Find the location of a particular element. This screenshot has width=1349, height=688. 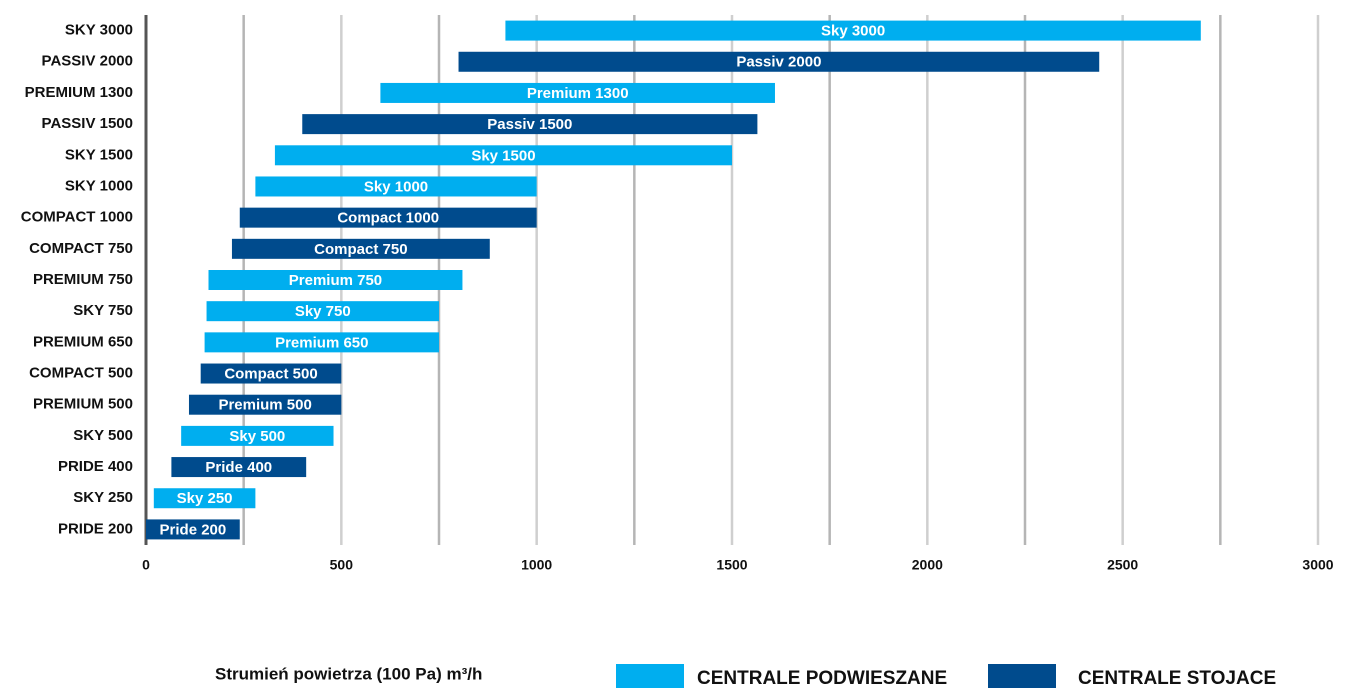

y-tick-label: SKY 3000 is located at coordinates (99, 30).